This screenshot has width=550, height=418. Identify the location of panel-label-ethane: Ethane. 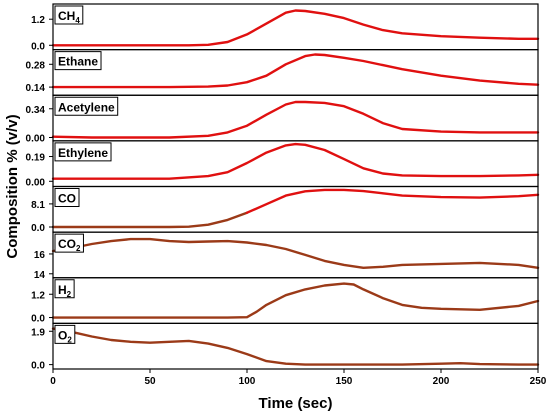
(78, 62).